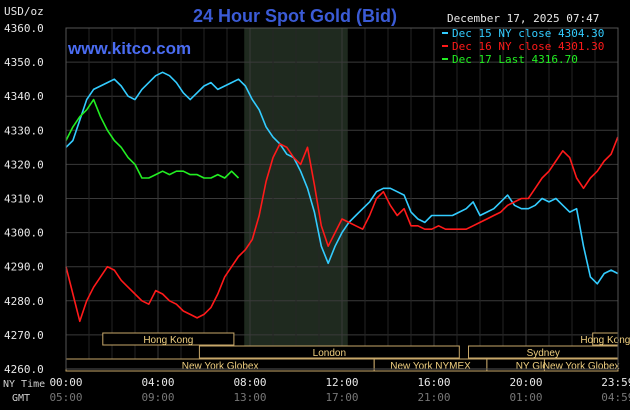 This screenshot has height=410, width=630. What do you see at coordinates (433, 382) in the screenshot?
I see `x-tick-label-ny: 16:00` at bounding box center [433, 382].